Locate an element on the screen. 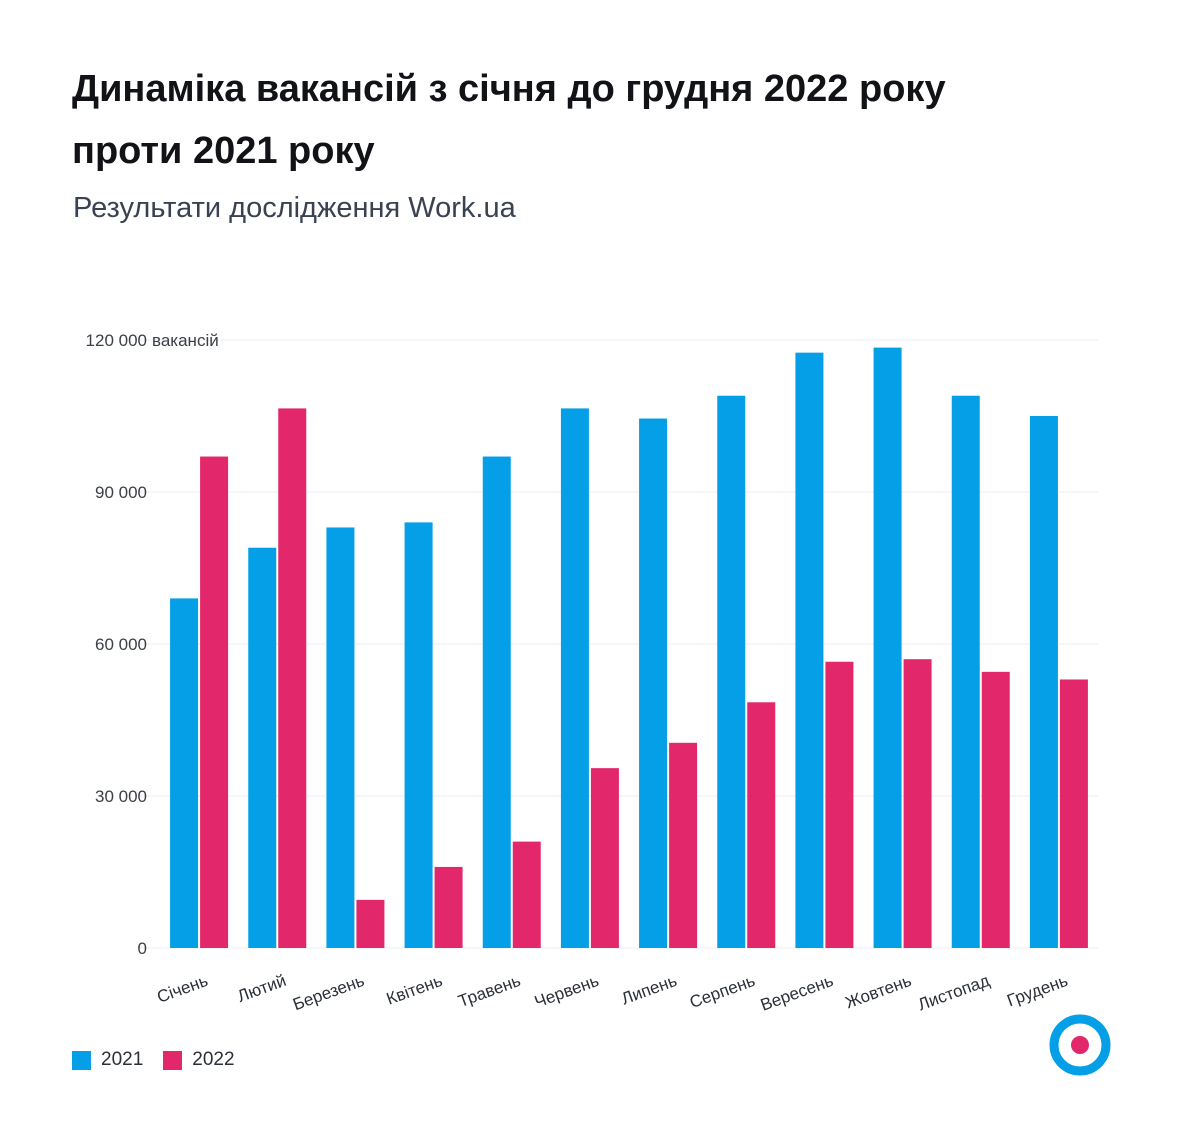 The height and width of the screenshot is (1129, 1193). y-tick-label: 90 000 is located at coordinates (121, 492).